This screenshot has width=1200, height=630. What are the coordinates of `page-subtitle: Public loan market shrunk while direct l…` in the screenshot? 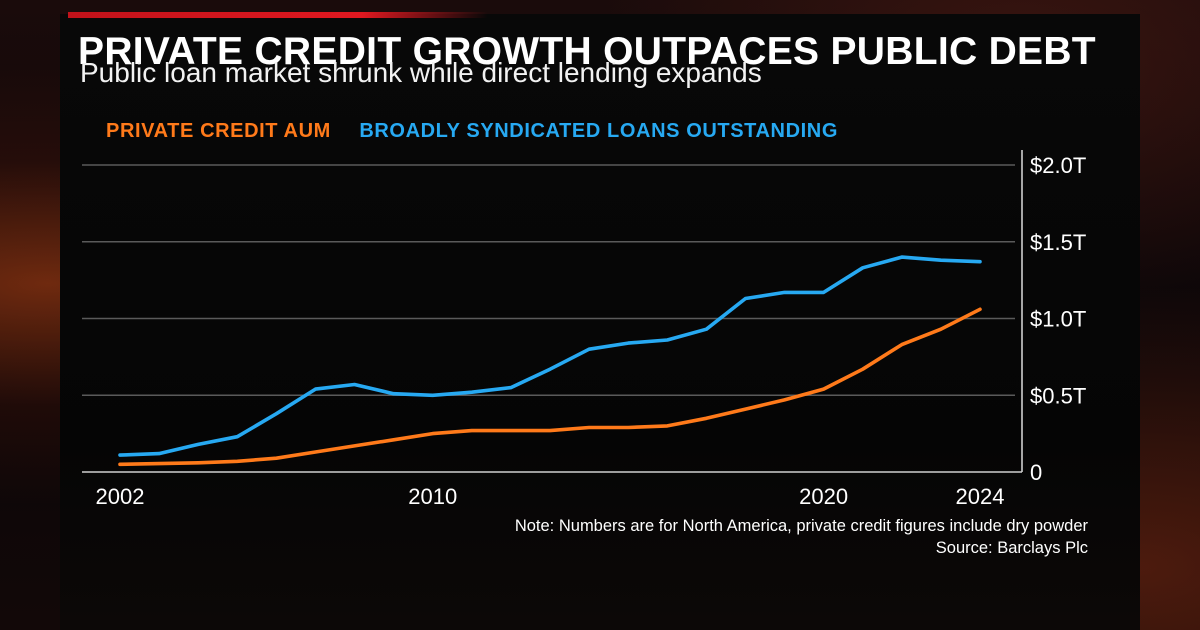 It's located at (421, 72).